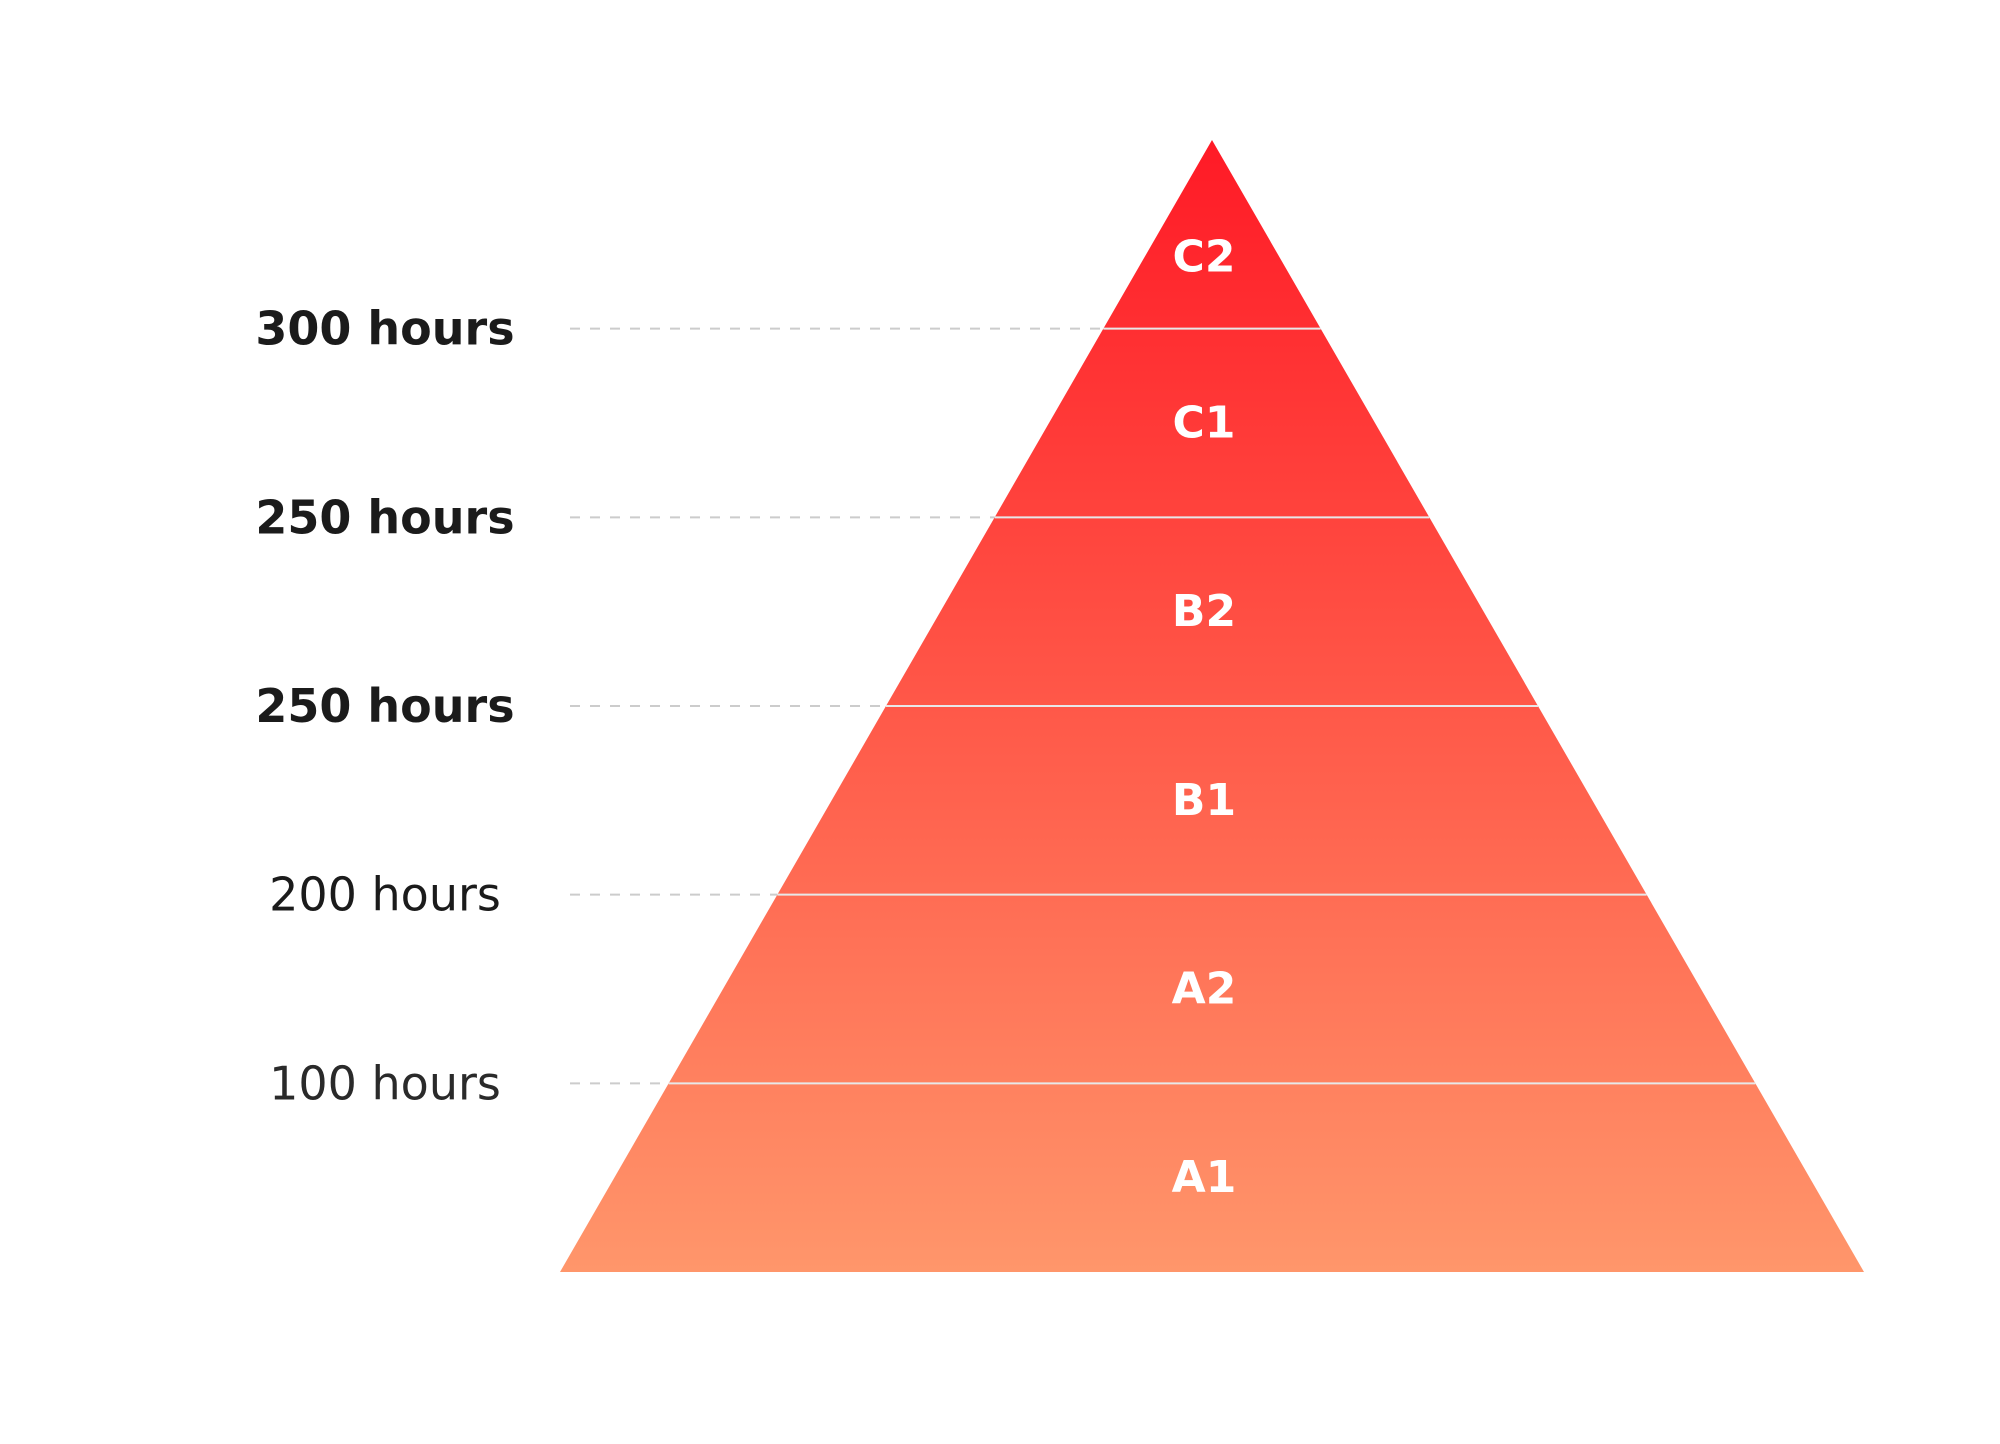 Image resolution: width=2000 pixels, height=1444 pixels. What do you see at coordinates (385, 895) in the screenshot?
I see `hours-label: 200 hours` at bounding box center [385, 895].